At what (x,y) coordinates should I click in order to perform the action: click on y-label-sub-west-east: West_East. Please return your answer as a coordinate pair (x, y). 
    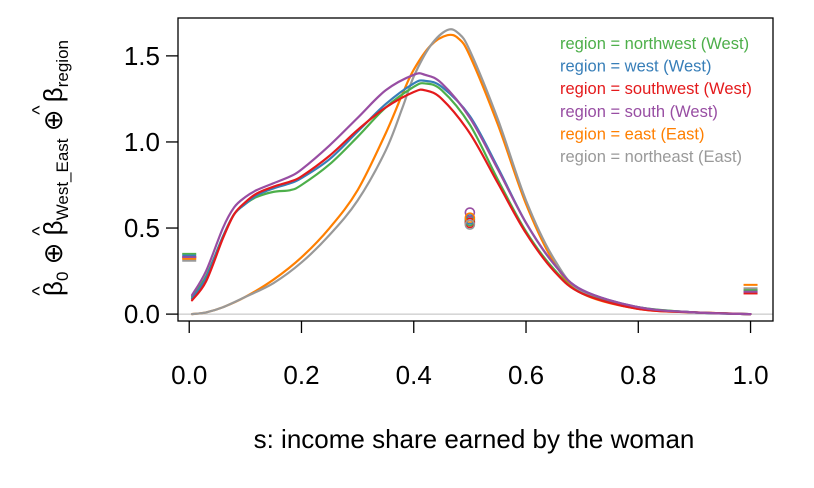
    Looking at the image, I should click on (62, 179).